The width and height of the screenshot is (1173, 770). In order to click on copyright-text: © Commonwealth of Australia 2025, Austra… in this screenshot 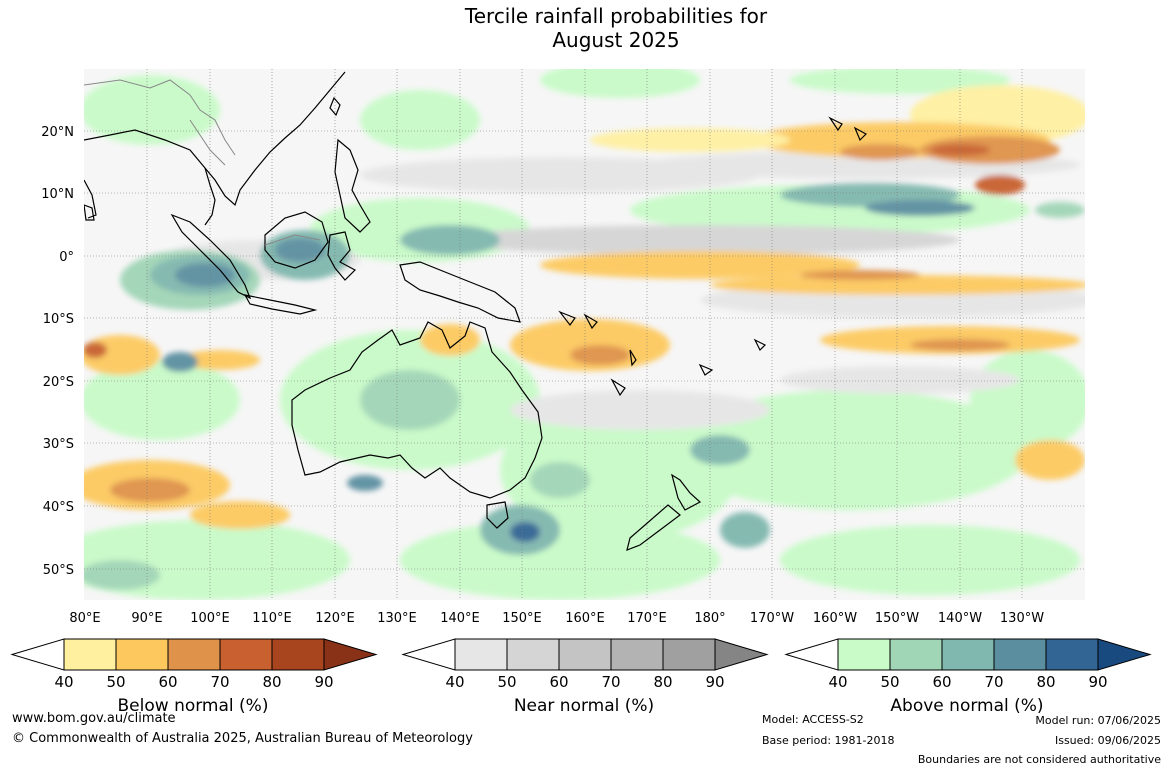, I will do `click(242, 738)`.